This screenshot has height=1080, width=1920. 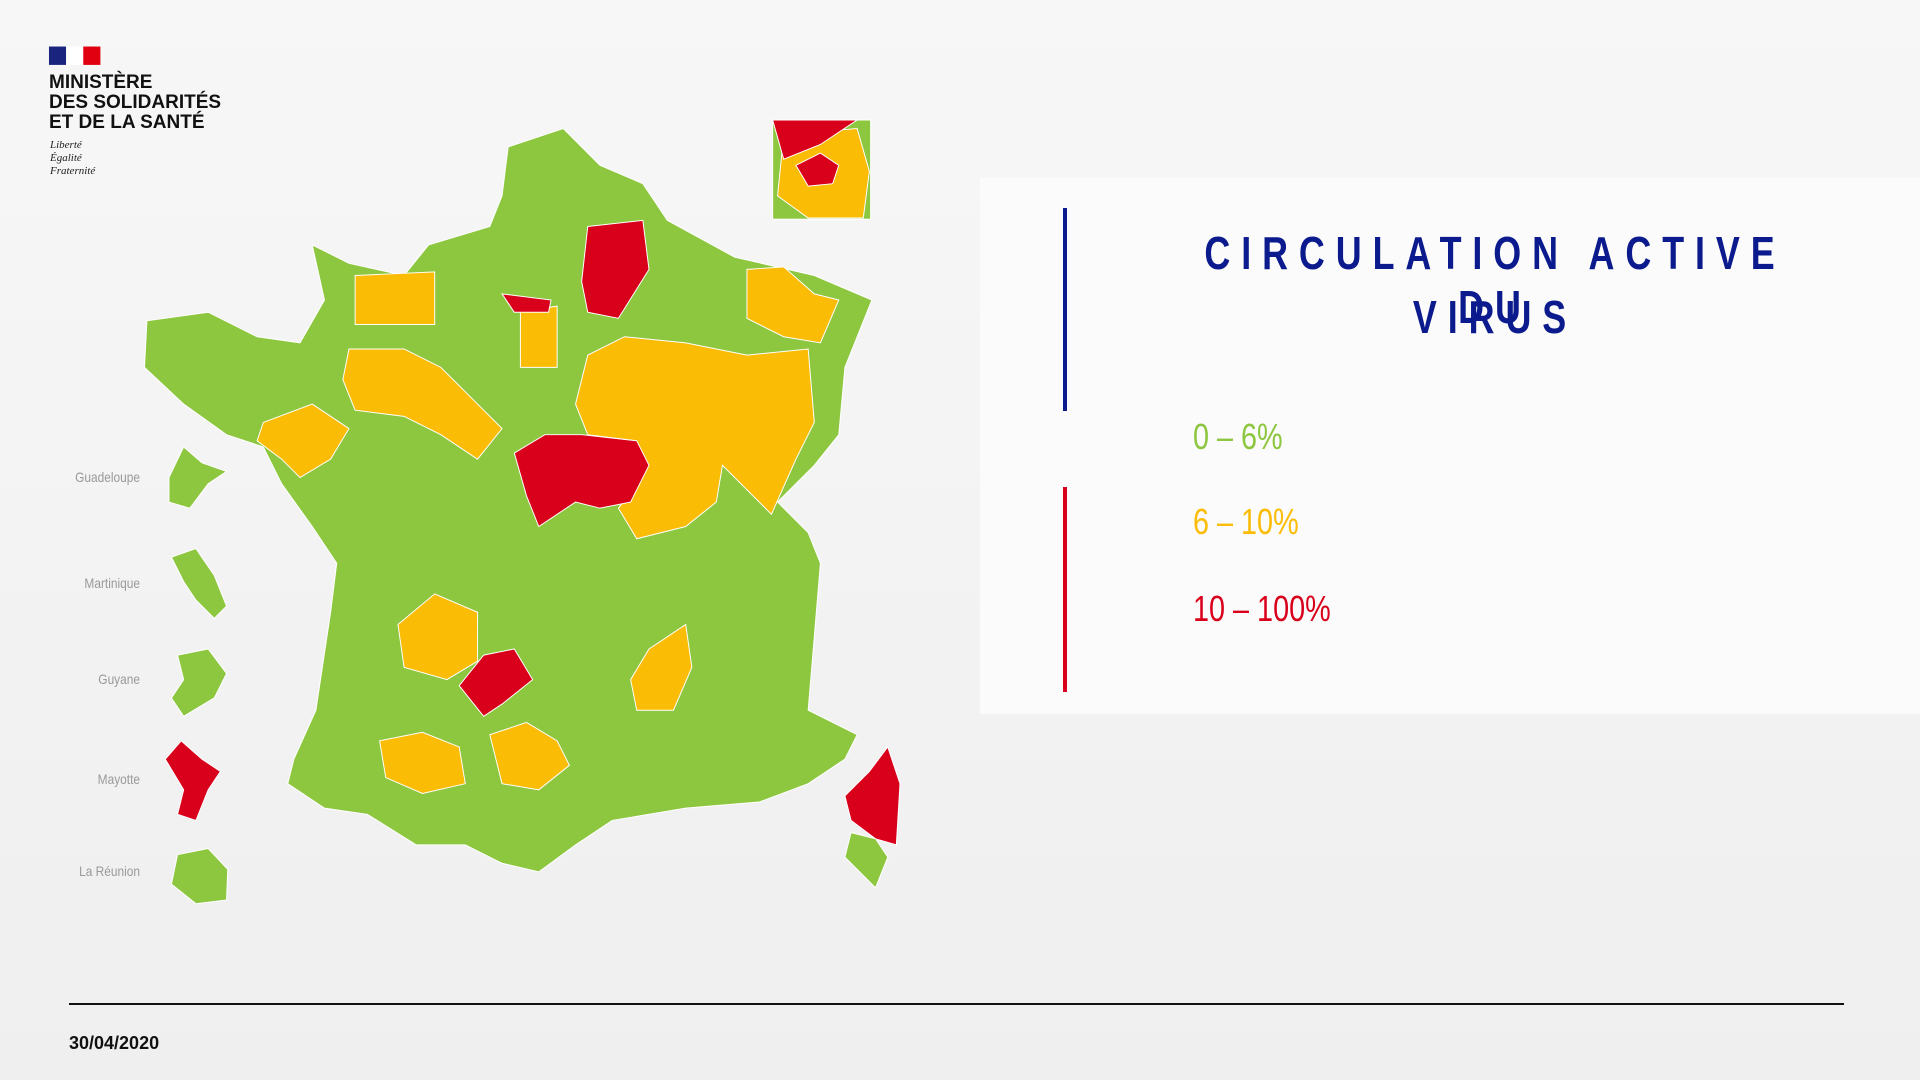 What do you see at coordinates (112, 583) in the screenshot?
I see `overseas-label: Martinique` at bounding box center [112, 583].